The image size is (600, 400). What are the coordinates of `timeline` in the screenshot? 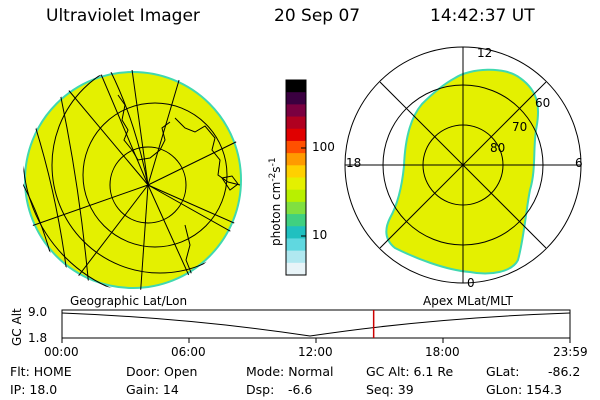 It's located at (316, 326).